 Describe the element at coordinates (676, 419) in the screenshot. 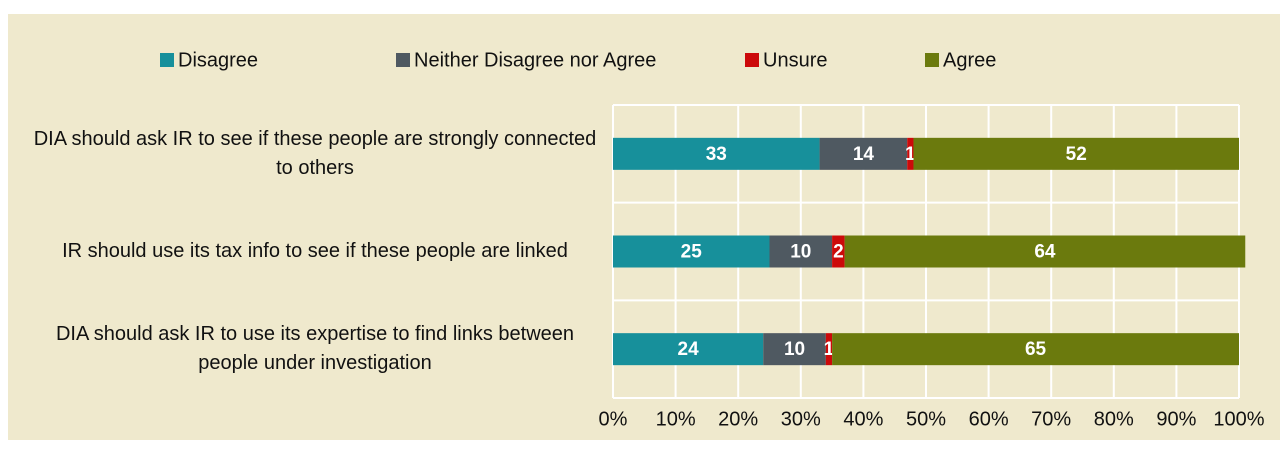

I see `x-tick-label: 10%` at that location.